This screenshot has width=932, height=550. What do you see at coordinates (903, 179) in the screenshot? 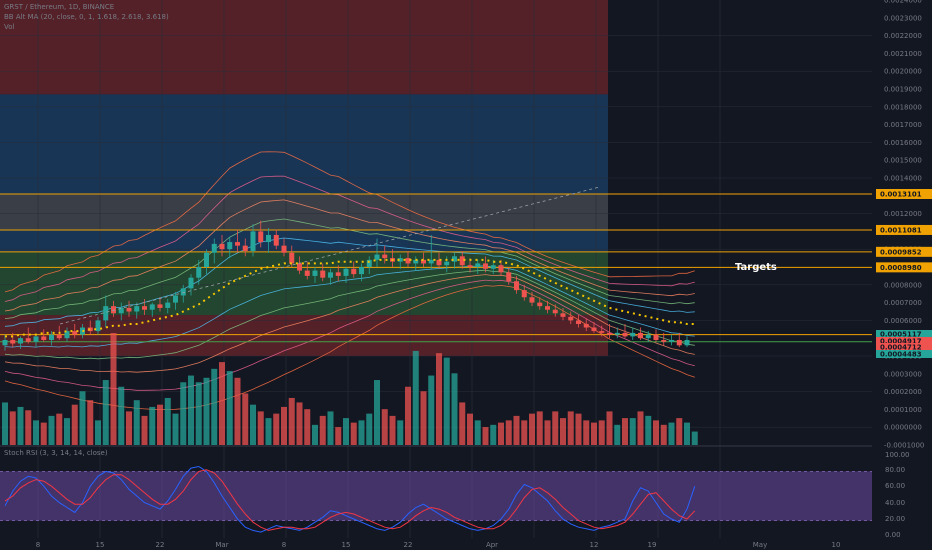
I see `price-tick: 0.0014000` at bounding box center [903, 179].